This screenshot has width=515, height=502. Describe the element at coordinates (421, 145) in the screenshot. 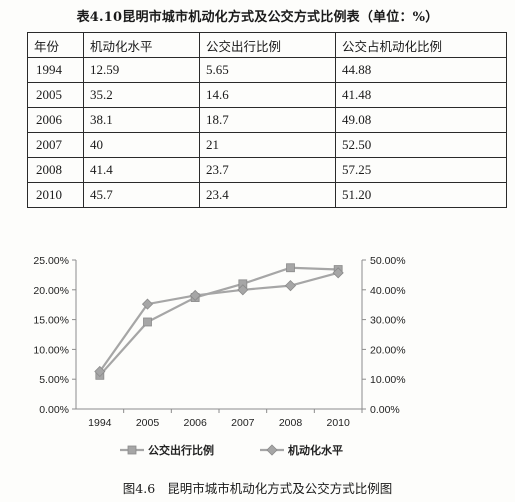

I see `cell-transit-of-motorized: 52.50` at that location.